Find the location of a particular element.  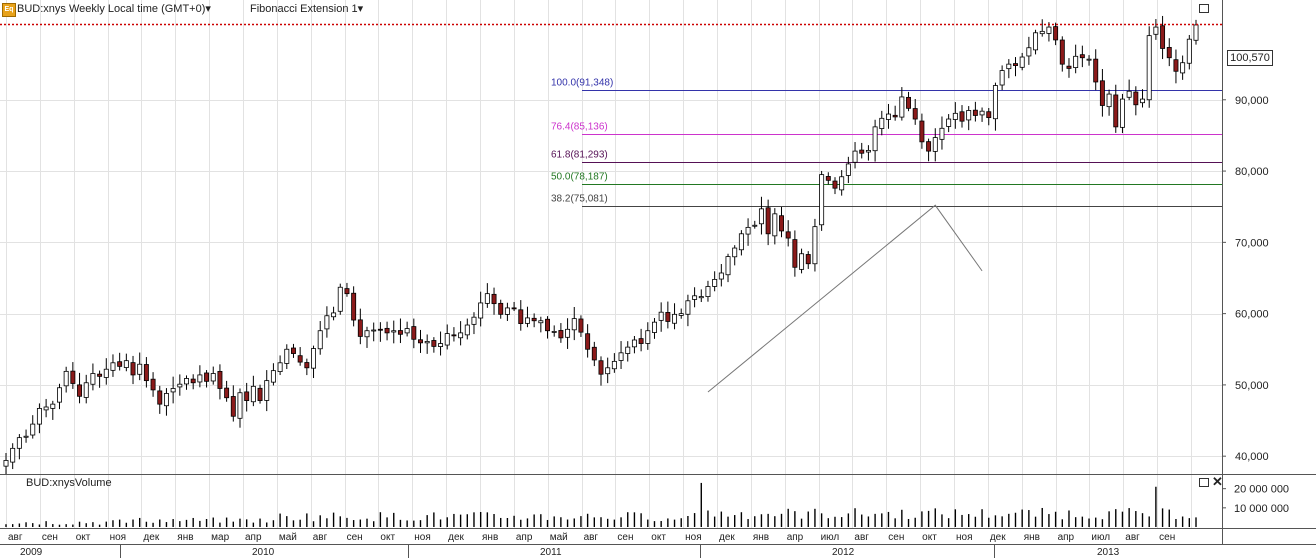

study-text: Fibonacci Extension 1 is located at coordinates (304, 9).